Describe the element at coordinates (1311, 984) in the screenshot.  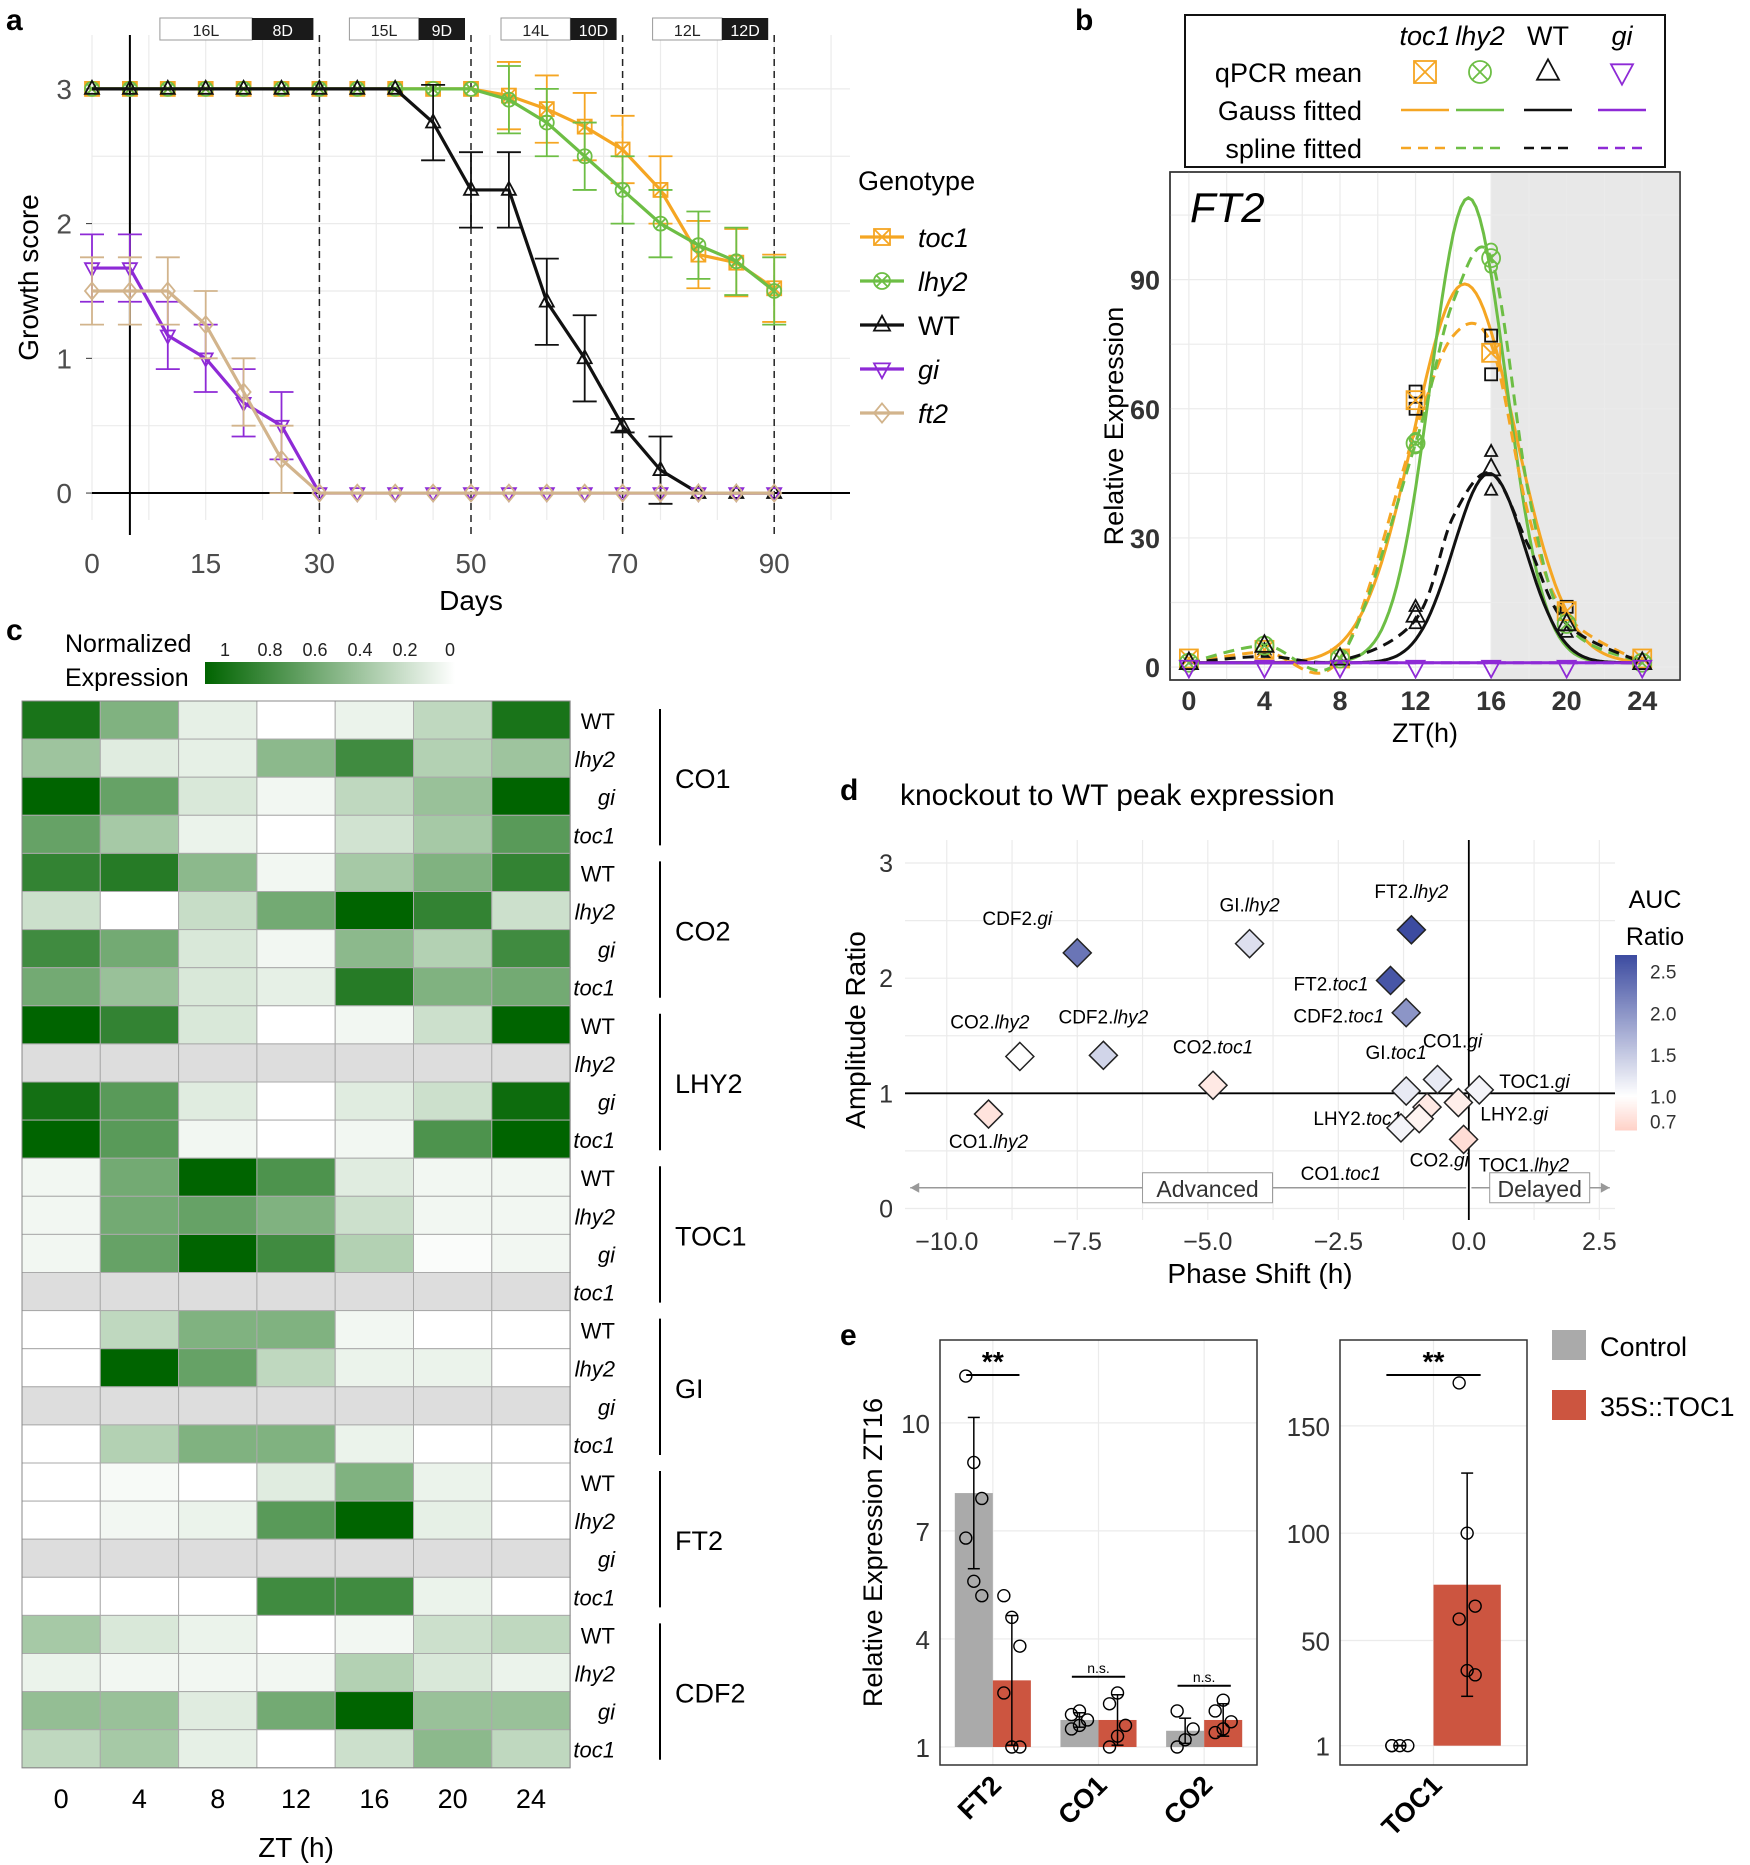
I see `point-label-gene: FT2` at that location.